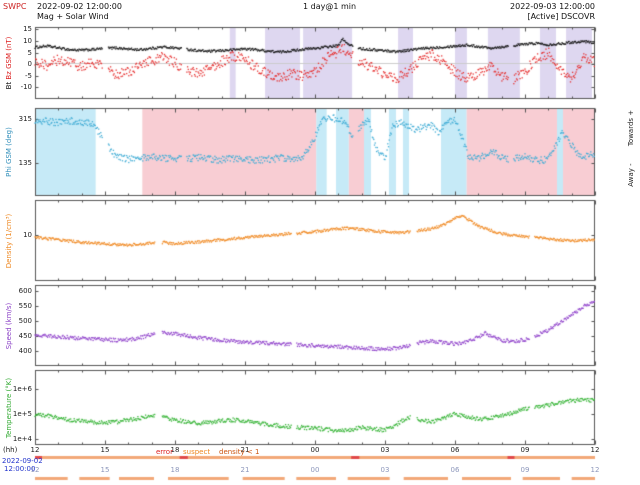  What do you see at coordinates (245, 470) in the screenshot?
I see `x-tick-label-row2: 21` at bounding box center [245, 470].